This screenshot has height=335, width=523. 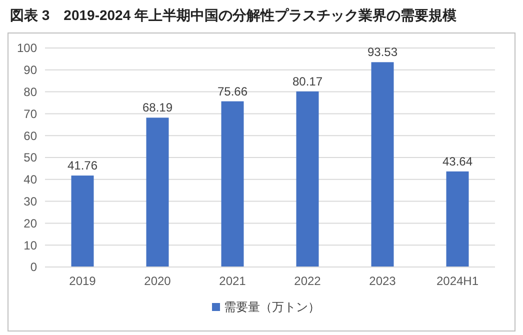 What do you see at coordinates (31, 135) in the screenshot?
I see `y-tick-label: 60` at bounding box center [31, 135].